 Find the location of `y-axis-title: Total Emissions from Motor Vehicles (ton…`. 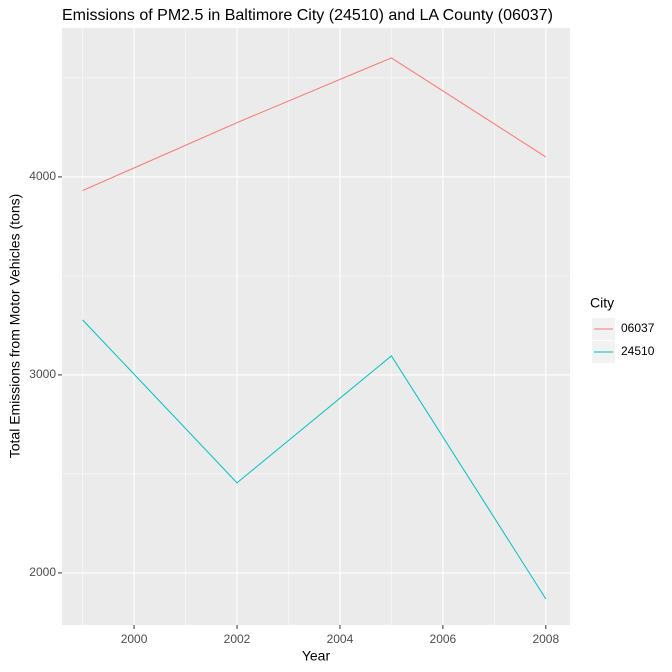

y-axis-title: Total Emissions from Motor Vehicles (ton… is located at coordinates (15, 326).